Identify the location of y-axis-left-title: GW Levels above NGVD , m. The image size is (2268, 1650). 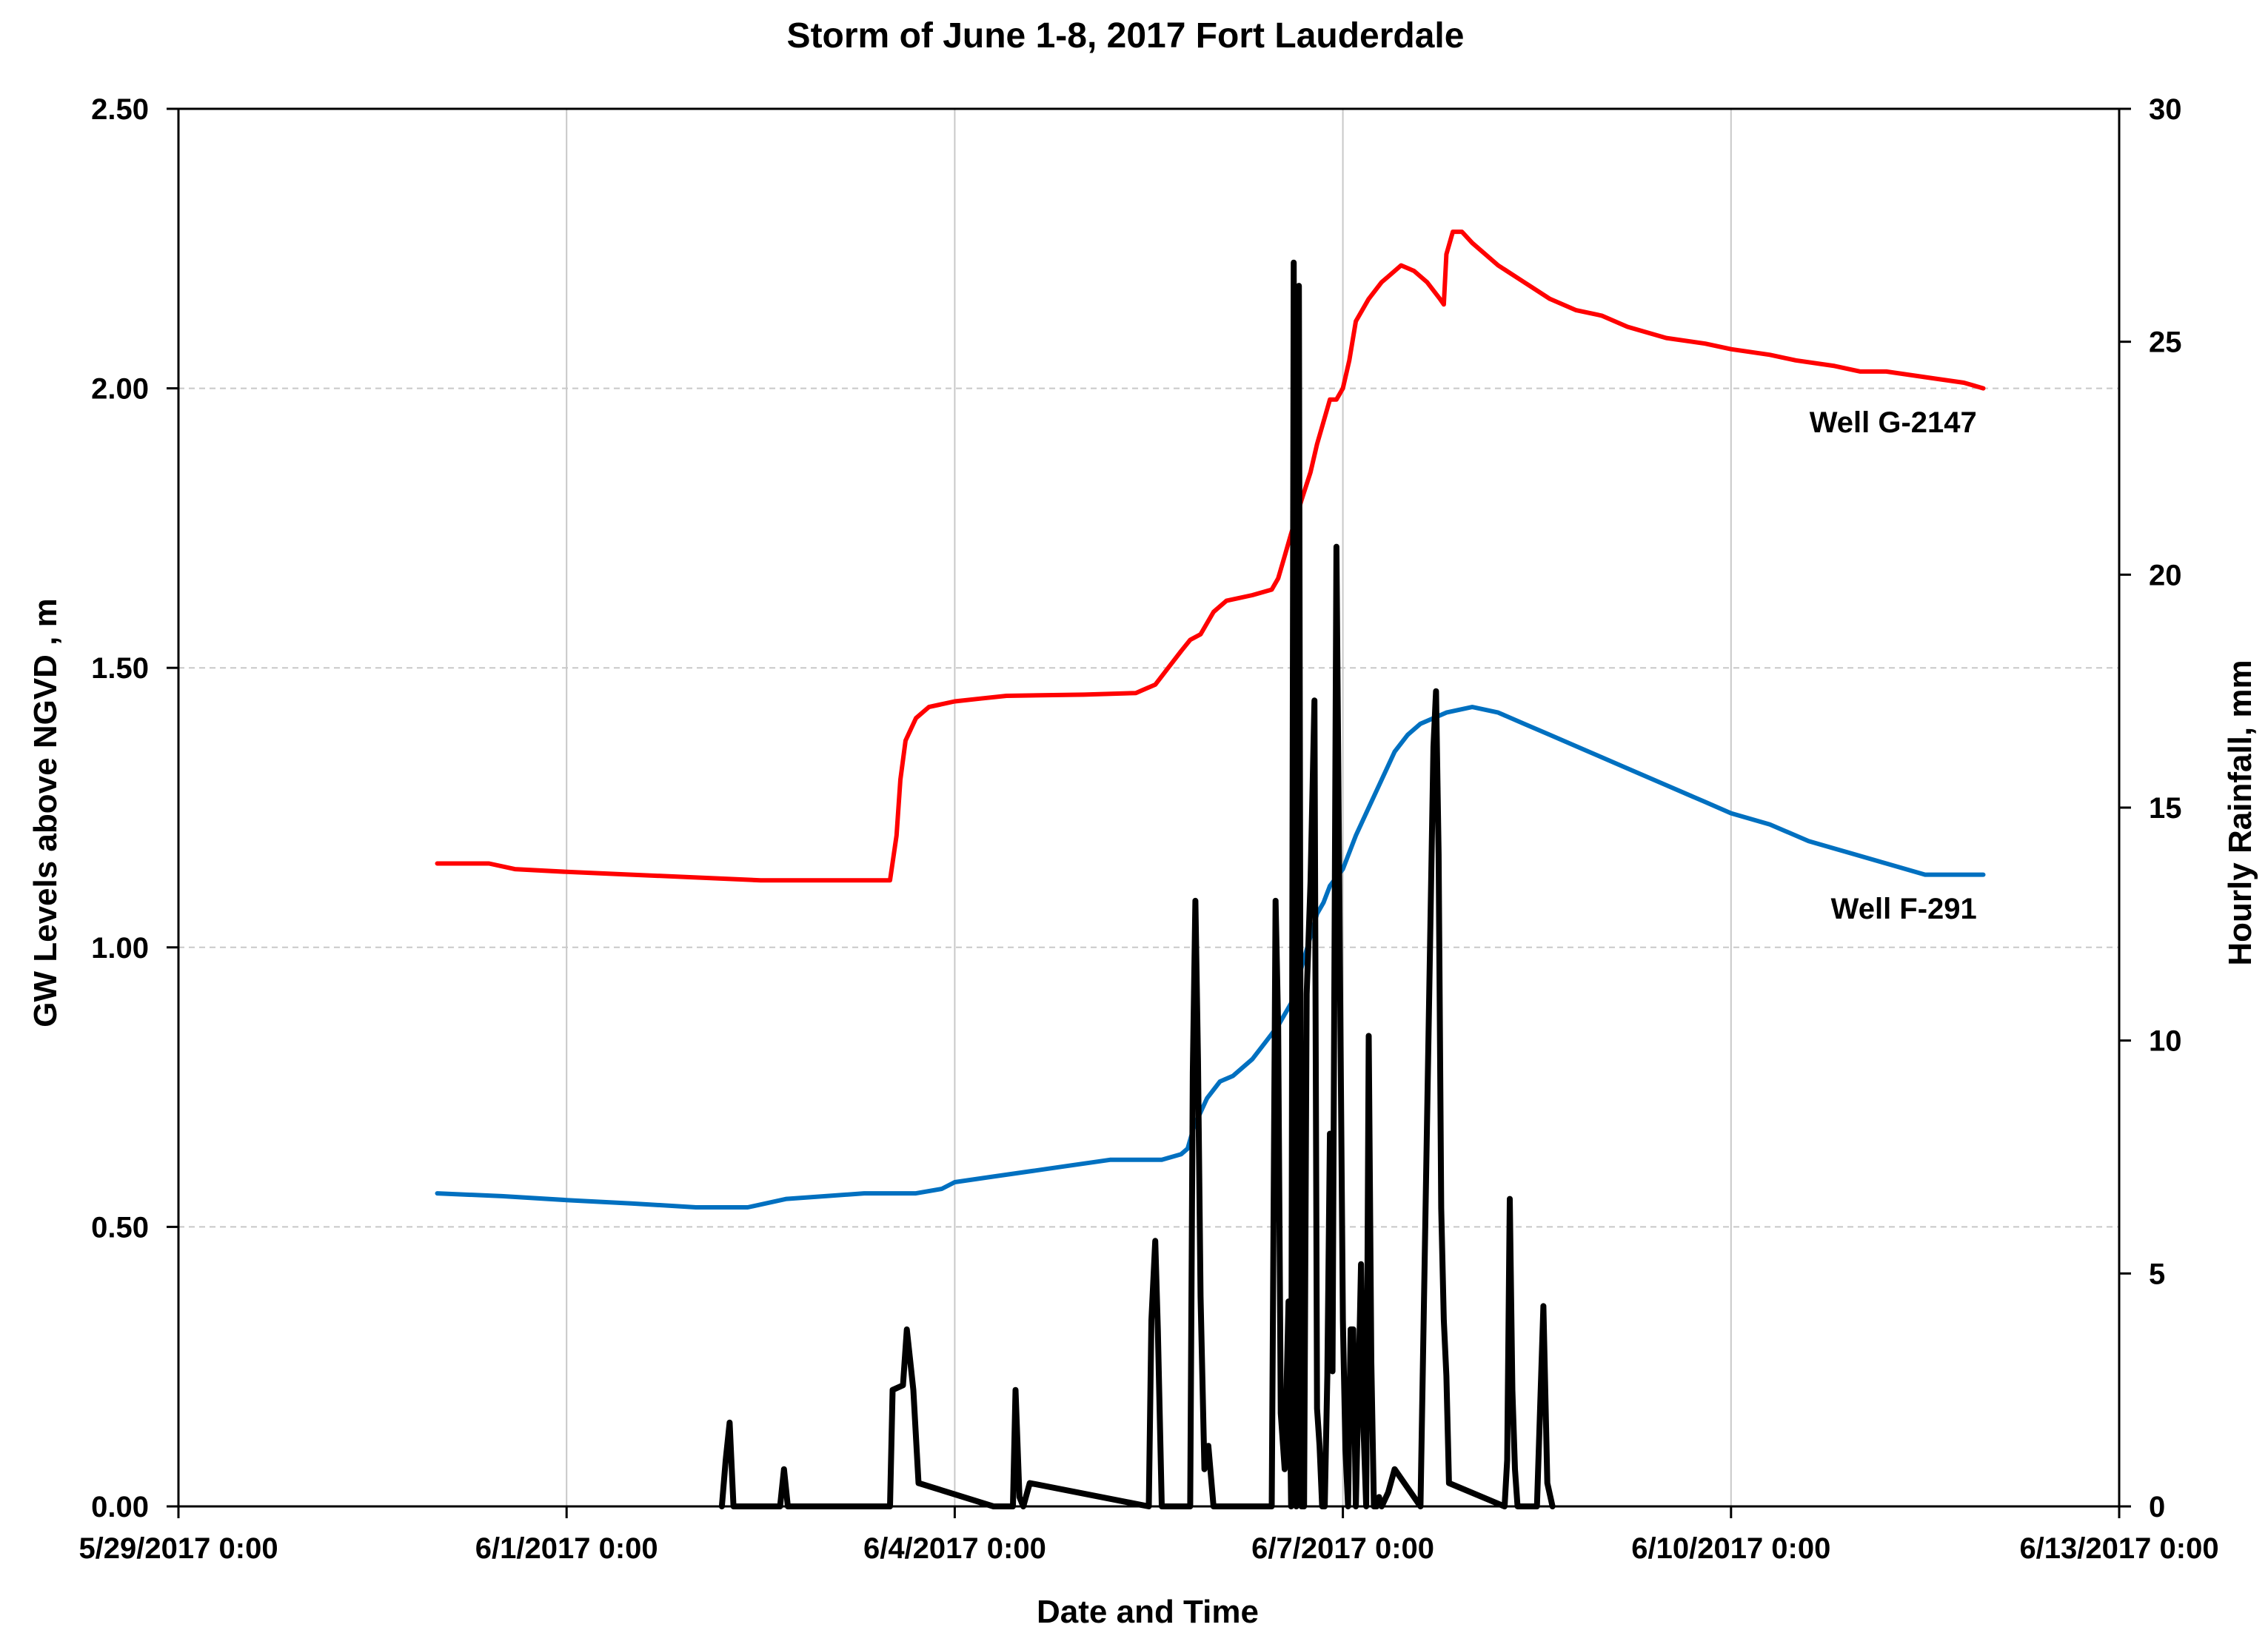
(45, 812).